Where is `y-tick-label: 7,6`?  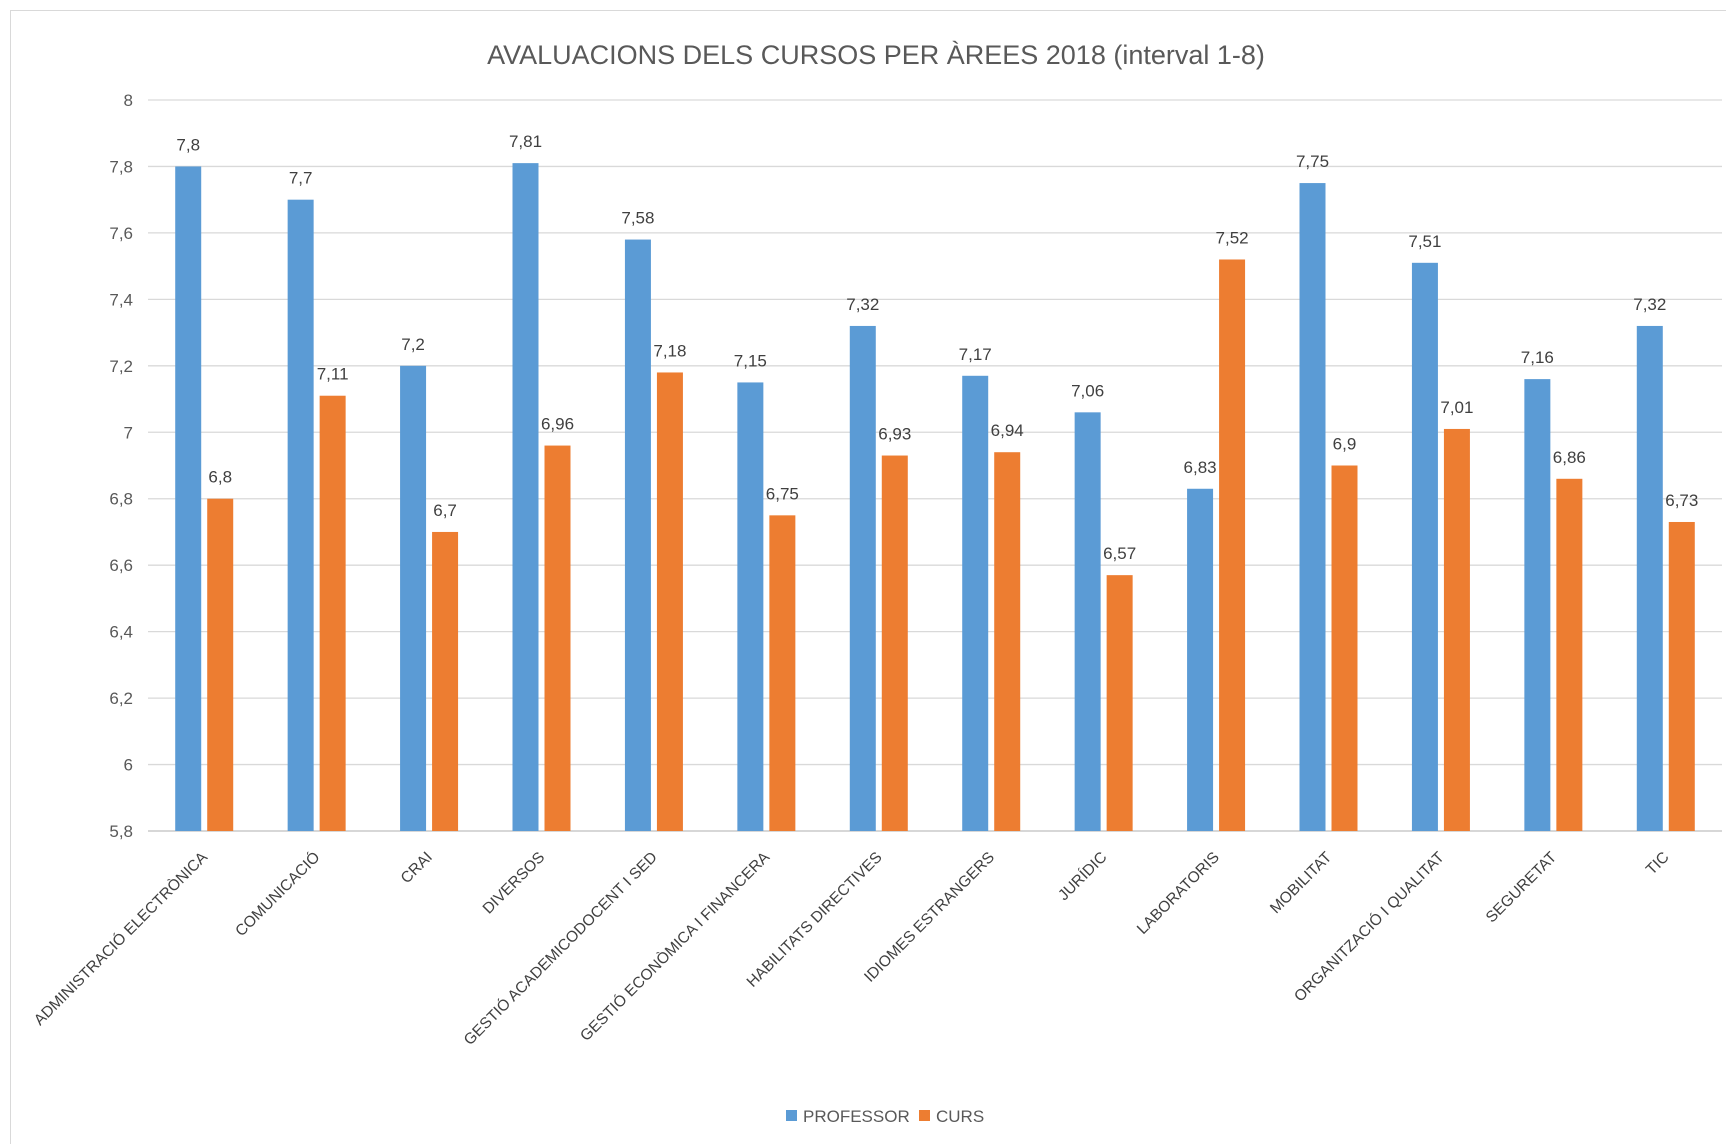 y-tick-label: 7,6 is located at coordinates (121, 233).